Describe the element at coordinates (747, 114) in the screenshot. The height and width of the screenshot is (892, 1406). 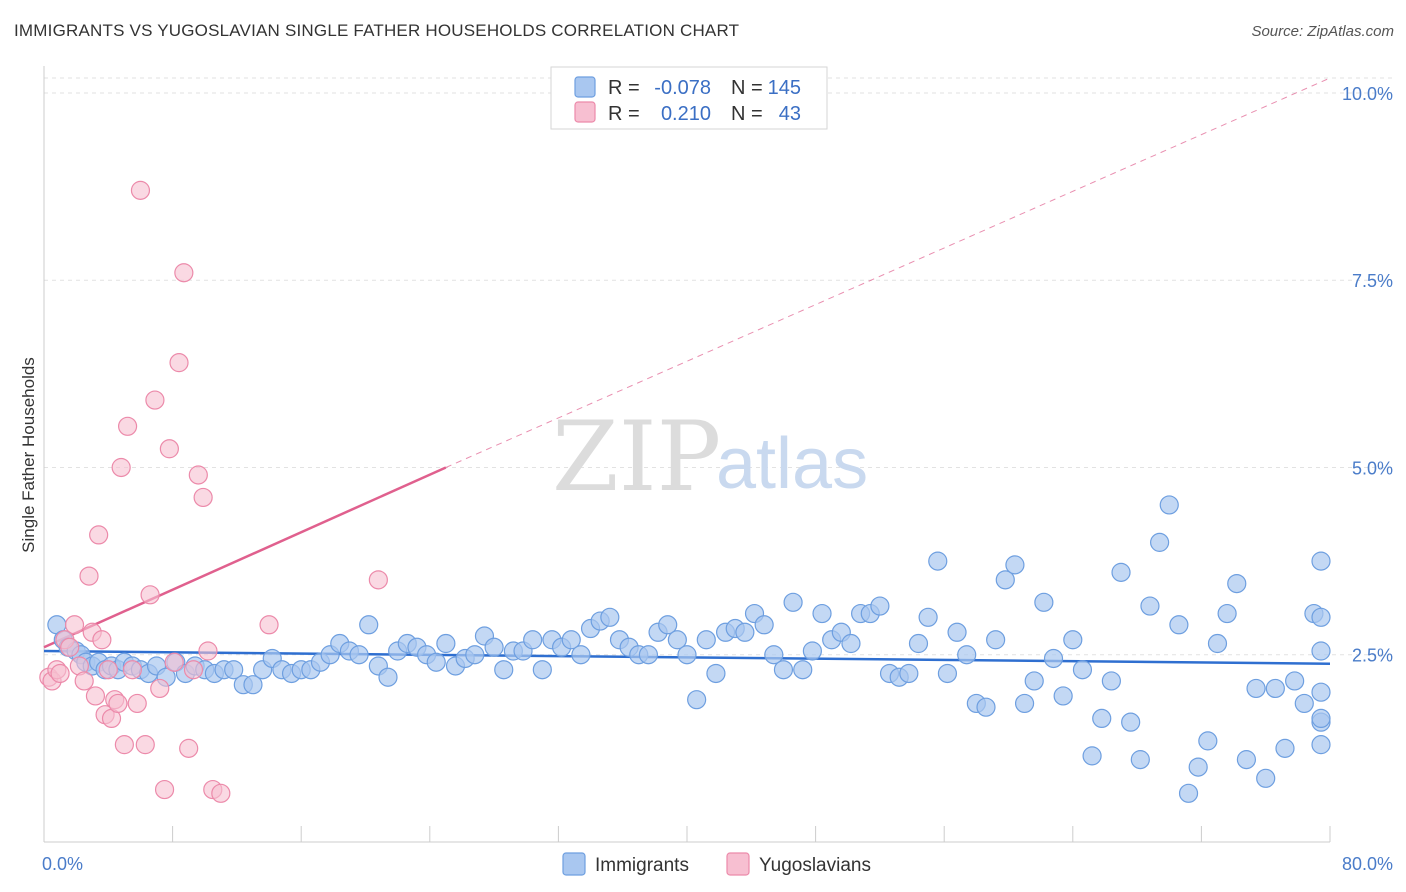
I see `legend-n-label-yugoslavians: N =` at that location.